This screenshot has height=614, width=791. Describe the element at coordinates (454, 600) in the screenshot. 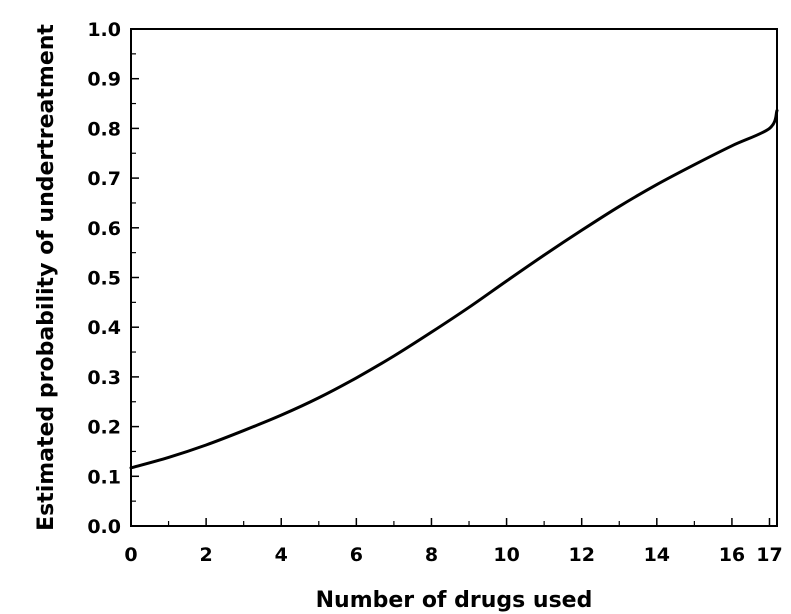

I see `x-axis-title: Number of drugs used` at that location.